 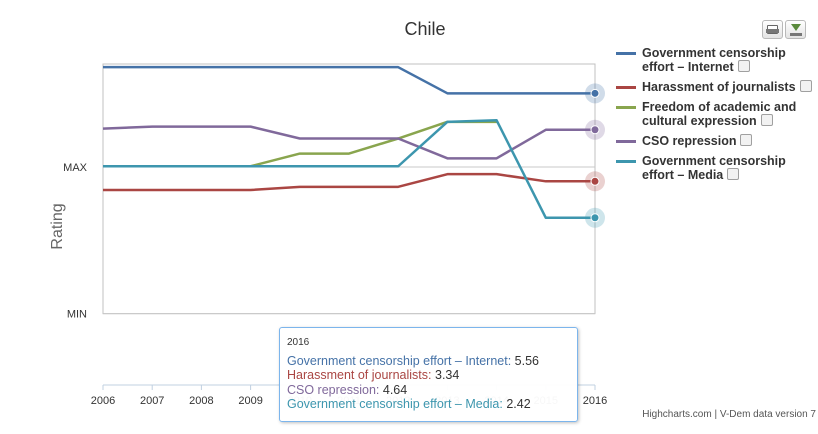 I want to click on tooltip-series-label: Government censorship effort – Internet:, so click(x=399, y=360).